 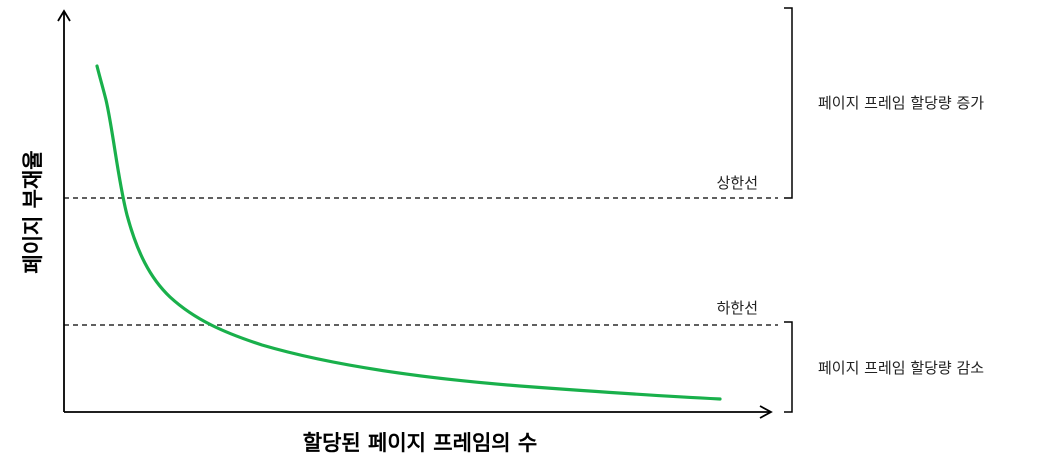 I want to click on y-axis-title: 페이지 부재율, so click(x=33, y=211).